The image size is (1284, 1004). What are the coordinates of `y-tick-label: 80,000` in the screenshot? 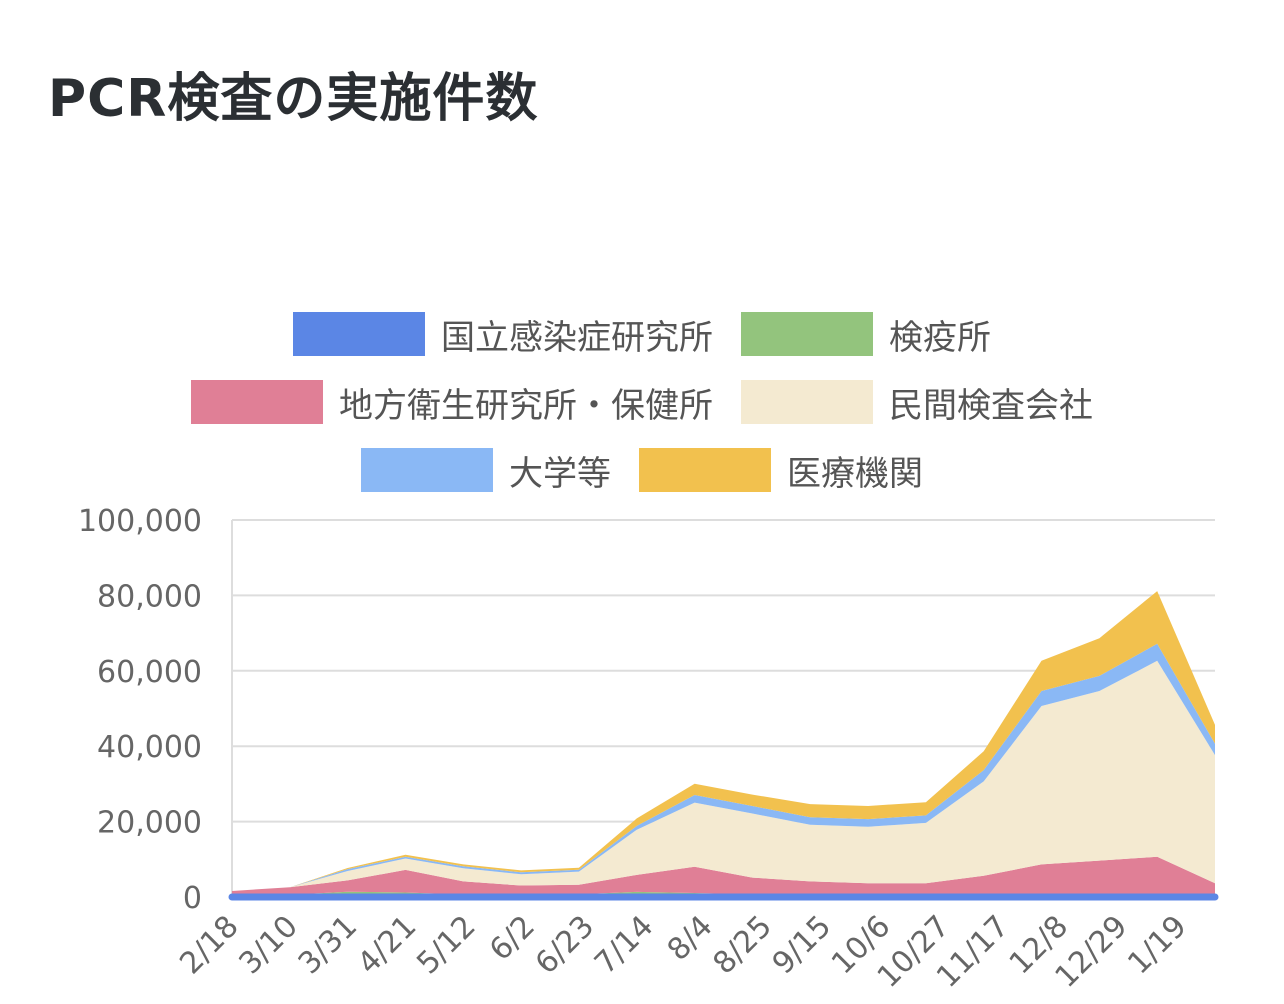 It's located at (149, 596).